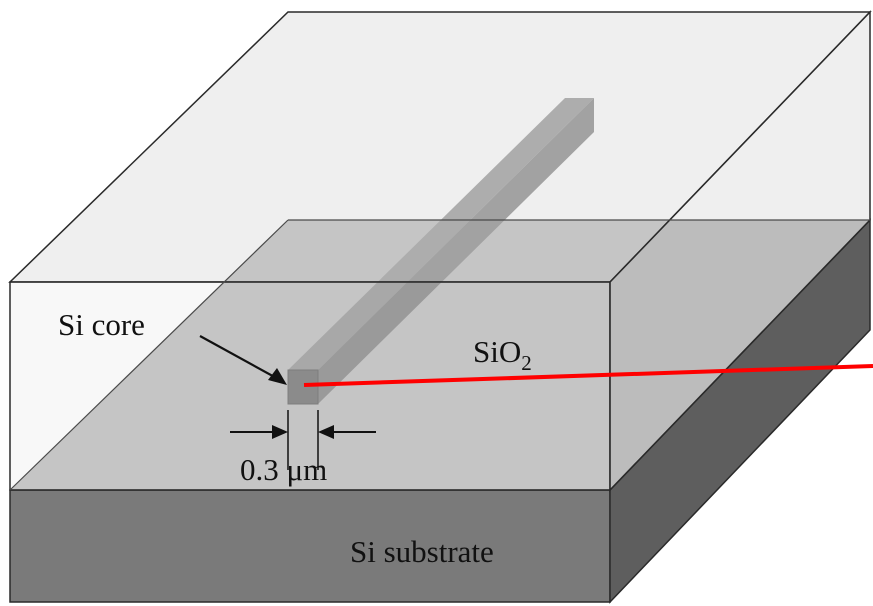  Describe the element at coordinates (101, 324) in the screenshot. I see `si-core-label: Si core` at that location.